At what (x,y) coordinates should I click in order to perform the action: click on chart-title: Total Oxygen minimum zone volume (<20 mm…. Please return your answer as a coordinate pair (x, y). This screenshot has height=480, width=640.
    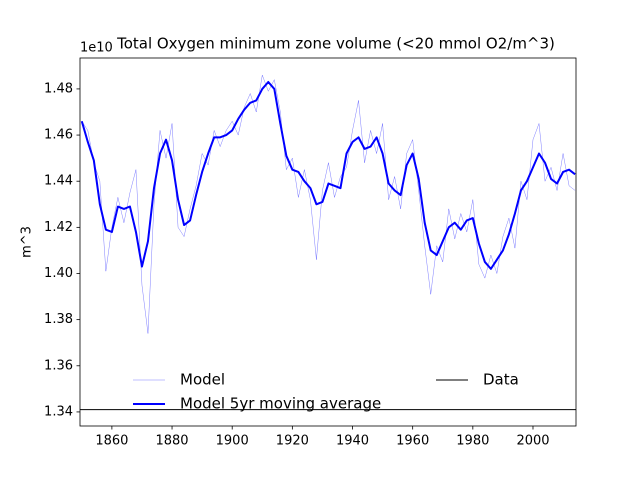
    Looking at the image, I should click on (335, 44).